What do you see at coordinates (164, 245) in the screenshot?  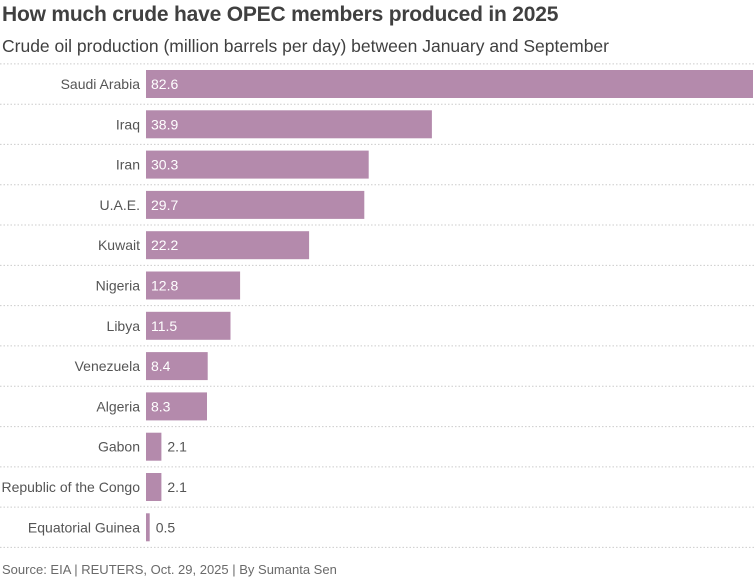 I see `value-label: 22.2` at bounding box center [164, 245].